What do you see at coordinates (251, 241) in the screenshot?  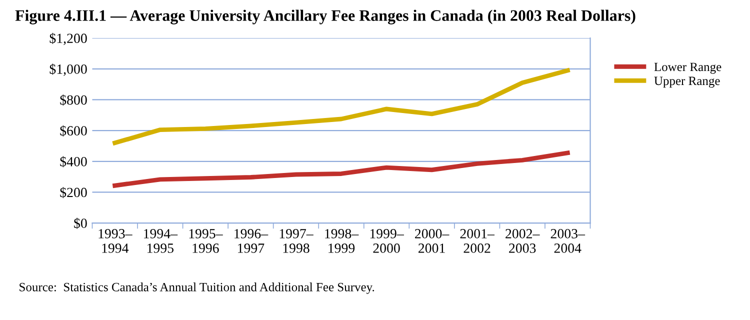 I see `x-tick-label: 1996– 1997` at bounding box center [251, 241].